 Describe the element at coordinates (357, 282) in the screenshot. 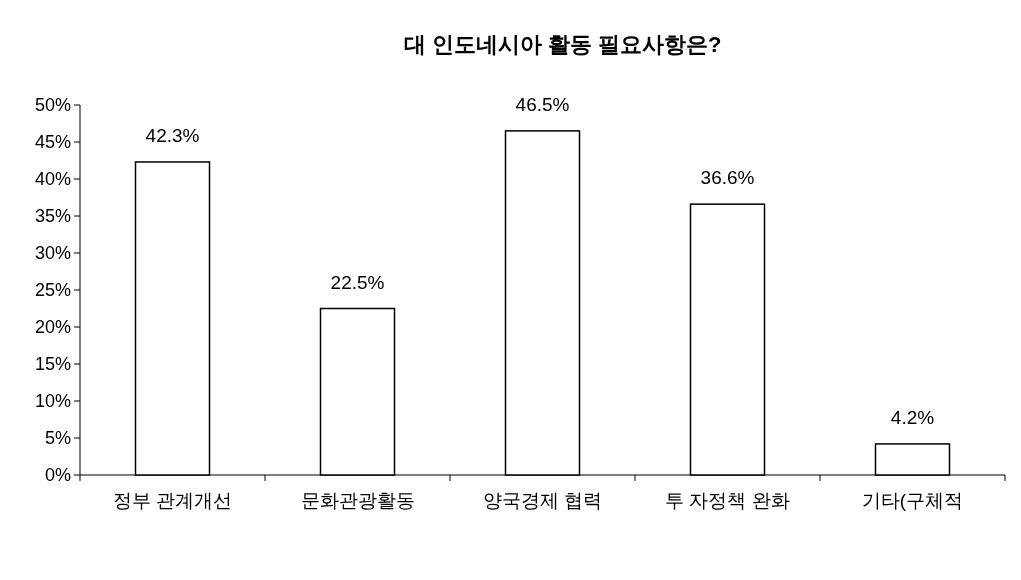

I see `data-label: 22.5%` at that location.